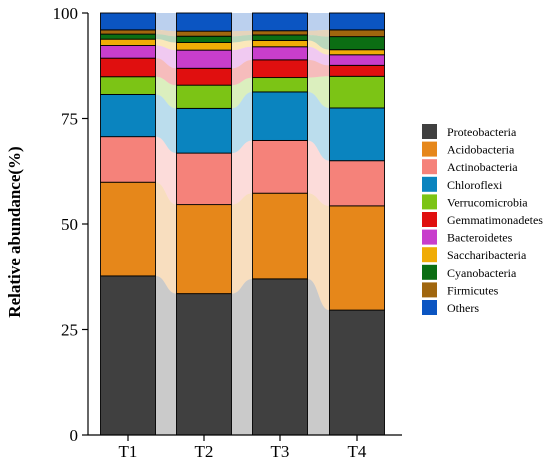 The width and height of the screenshot is (550, 461). I want to click on bar-segment-actinobacteria-t3, so click(280, 166).